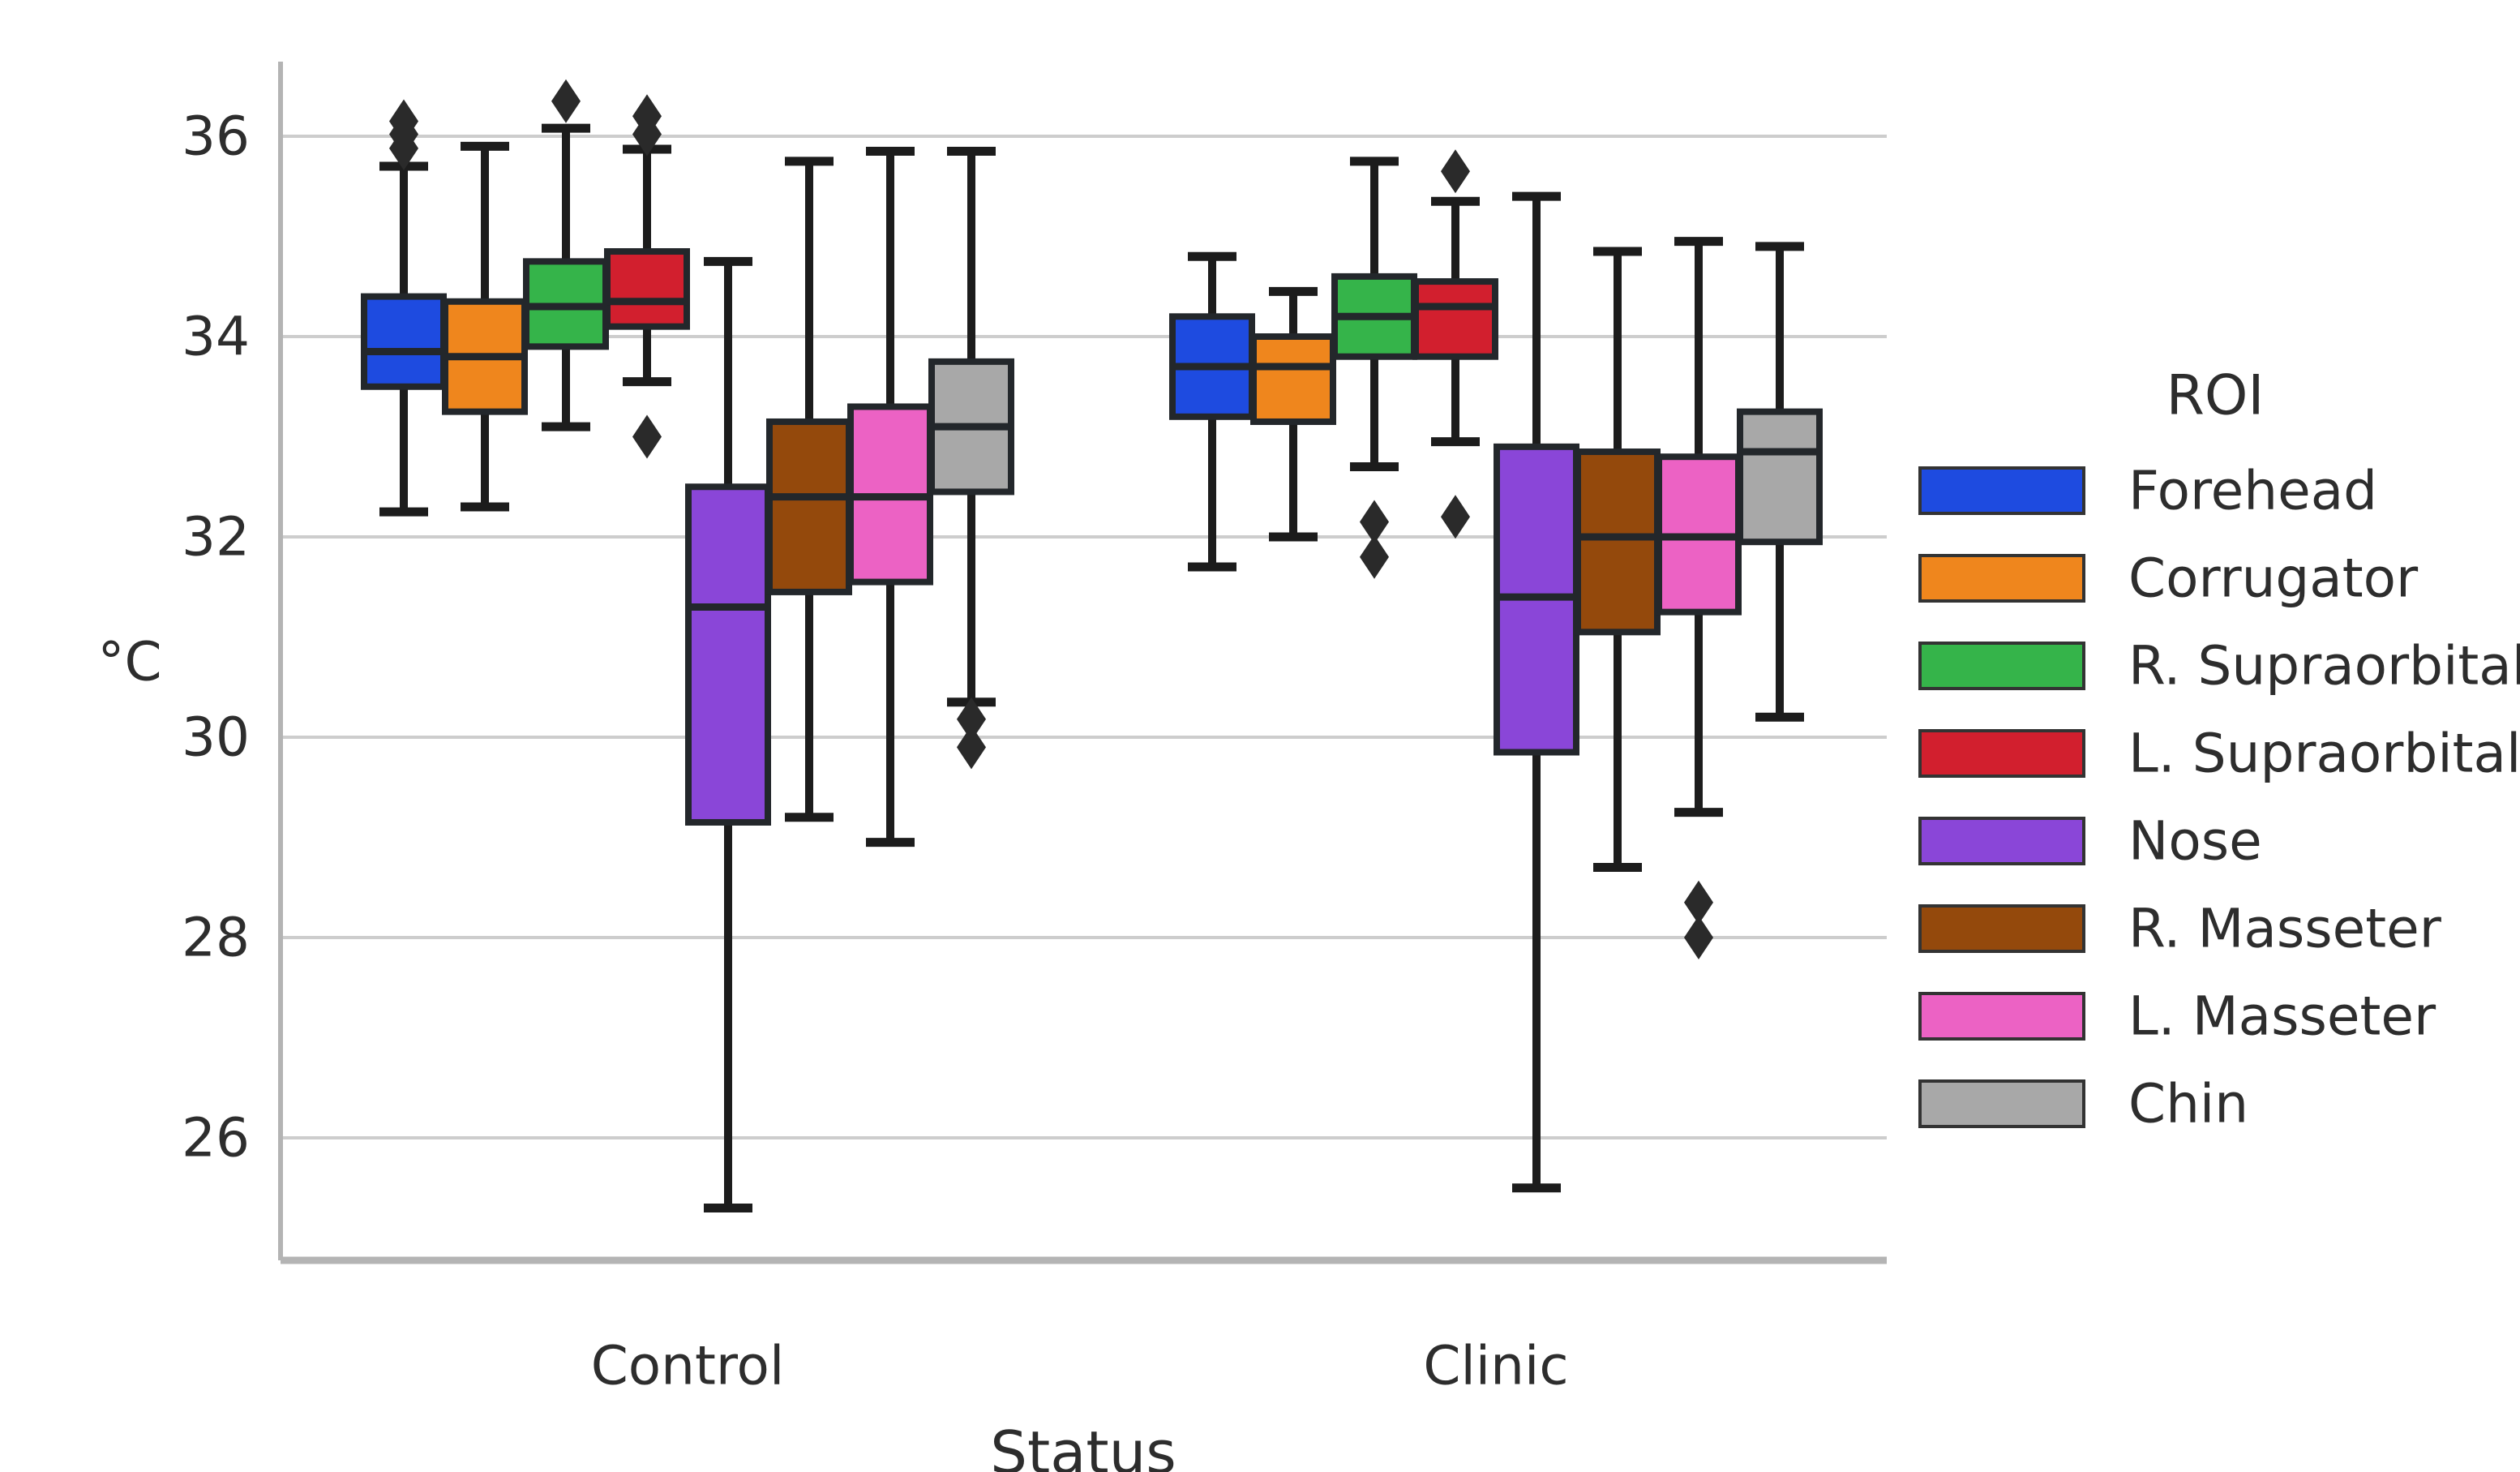  Describe the element at coordinates (485, 327) in the screenshot. I see `box-control-corrugator` at that location.